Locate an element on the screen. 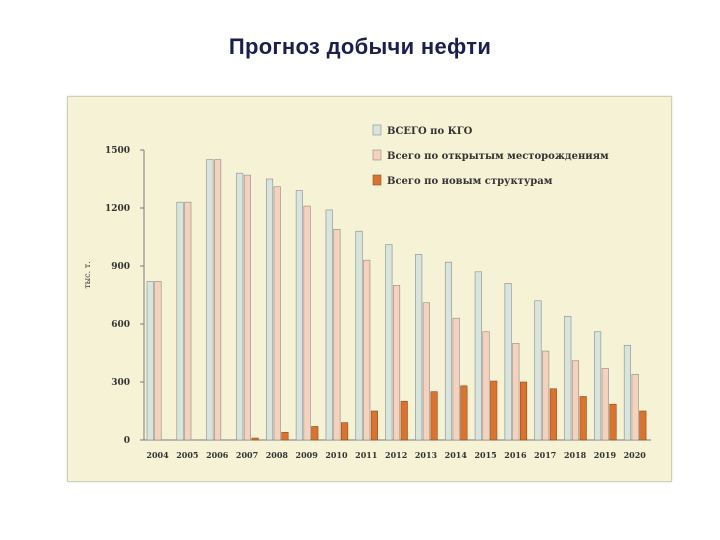 Image resolution: width=720 pixels, height=540 pixels. x-tick-label: 2012 is located at coordinates (396, 455).